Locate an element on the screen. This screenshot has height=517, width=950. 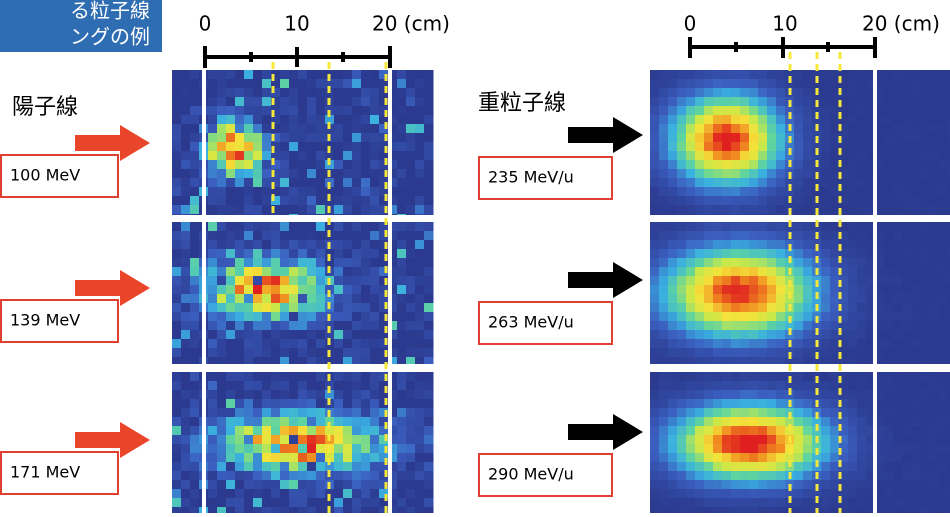
scale-label: 0 is located at coordinates (205, 24).